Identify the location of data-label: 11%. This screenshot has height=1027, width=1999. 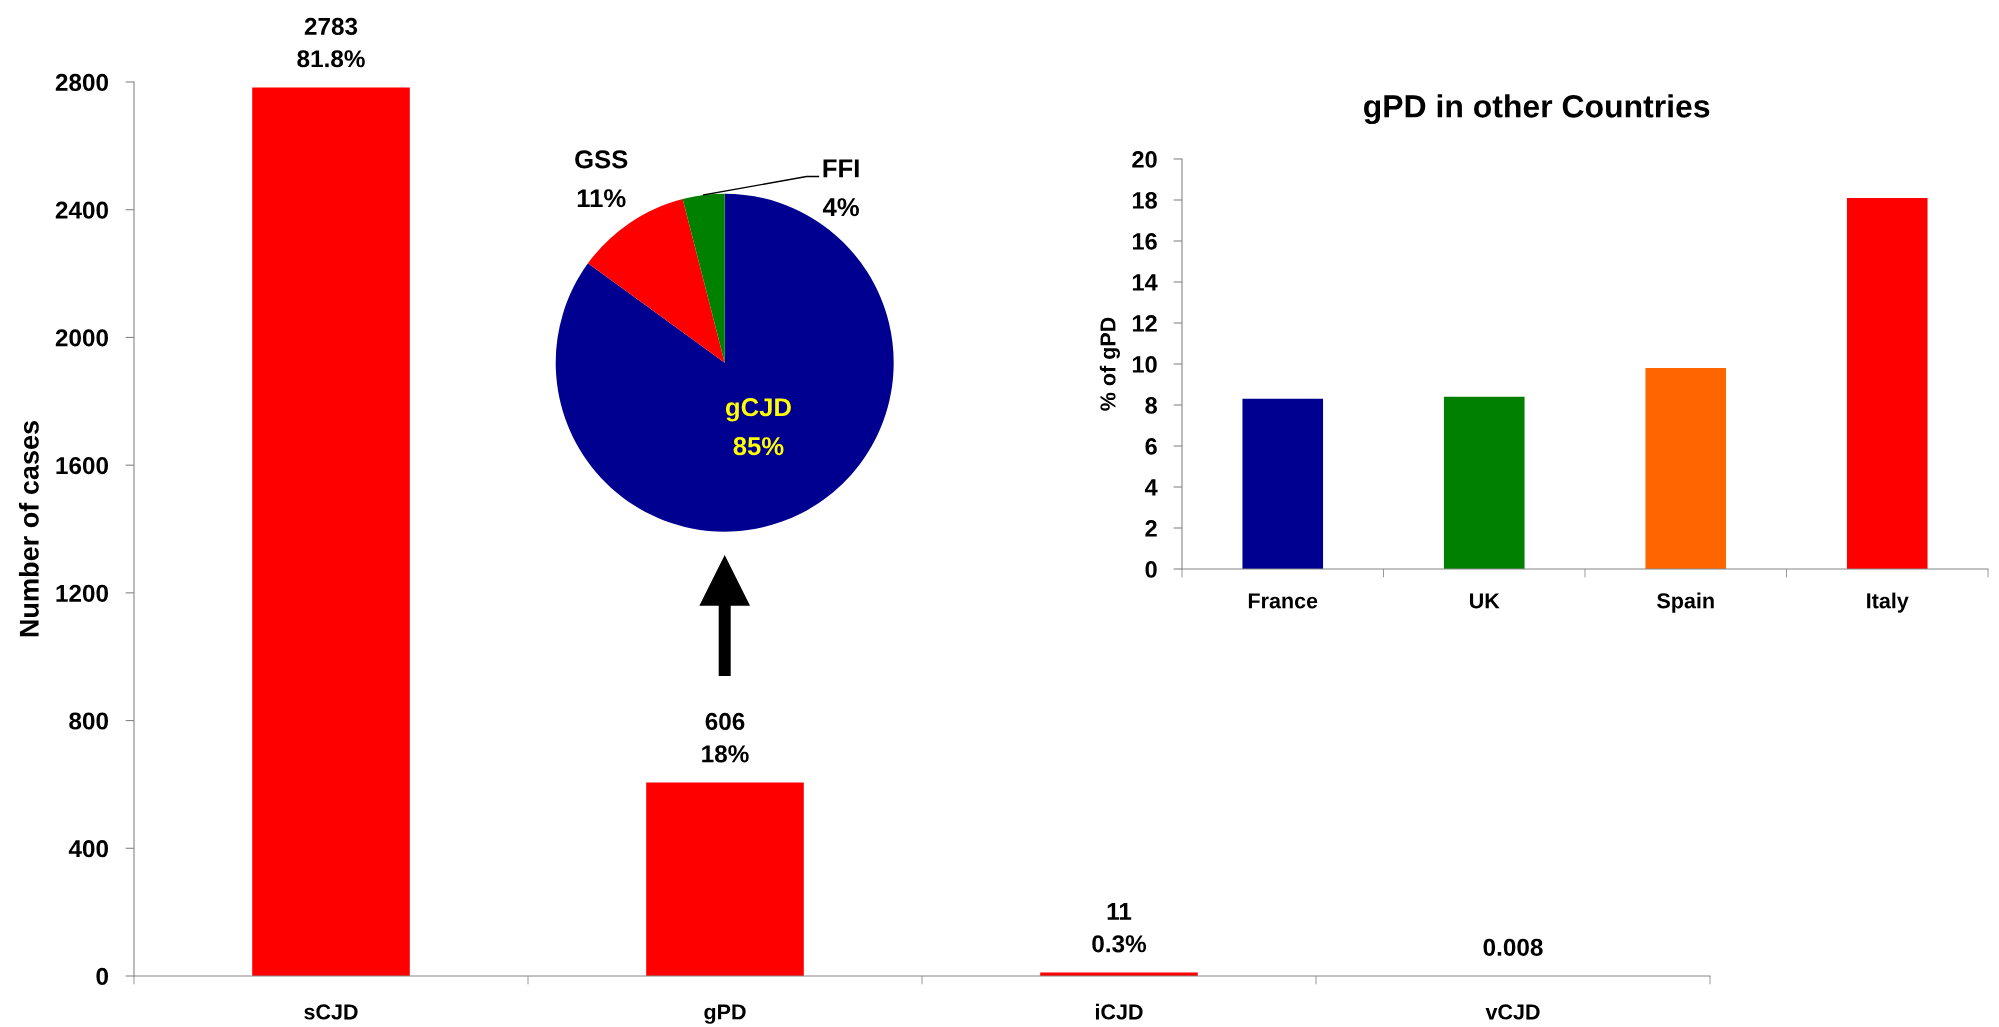
(601, 198).